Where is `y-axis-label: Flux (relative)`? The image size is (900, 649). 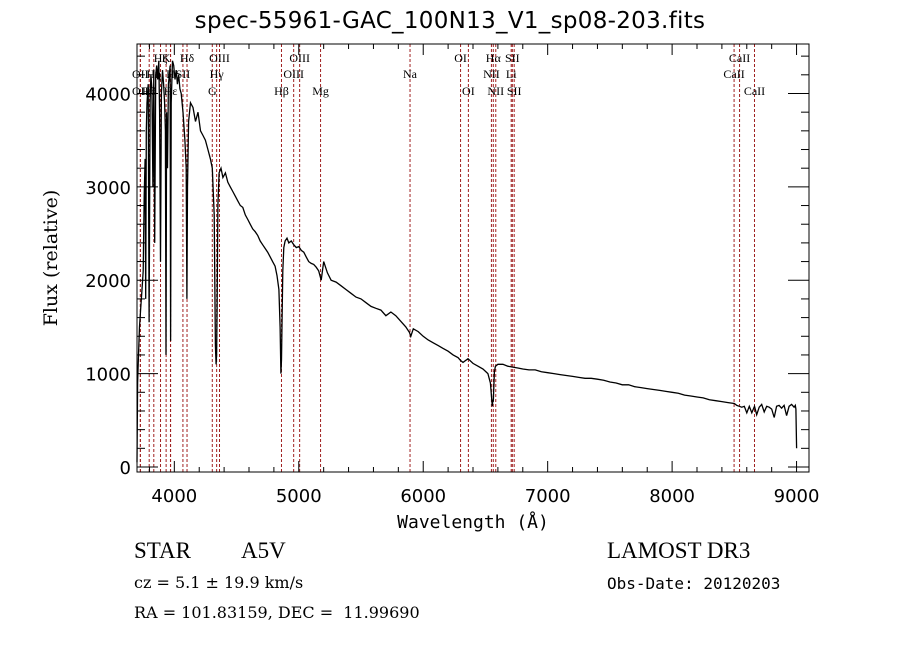 y-axis-label: Flux (relative) is located at coordinates (51, 258).